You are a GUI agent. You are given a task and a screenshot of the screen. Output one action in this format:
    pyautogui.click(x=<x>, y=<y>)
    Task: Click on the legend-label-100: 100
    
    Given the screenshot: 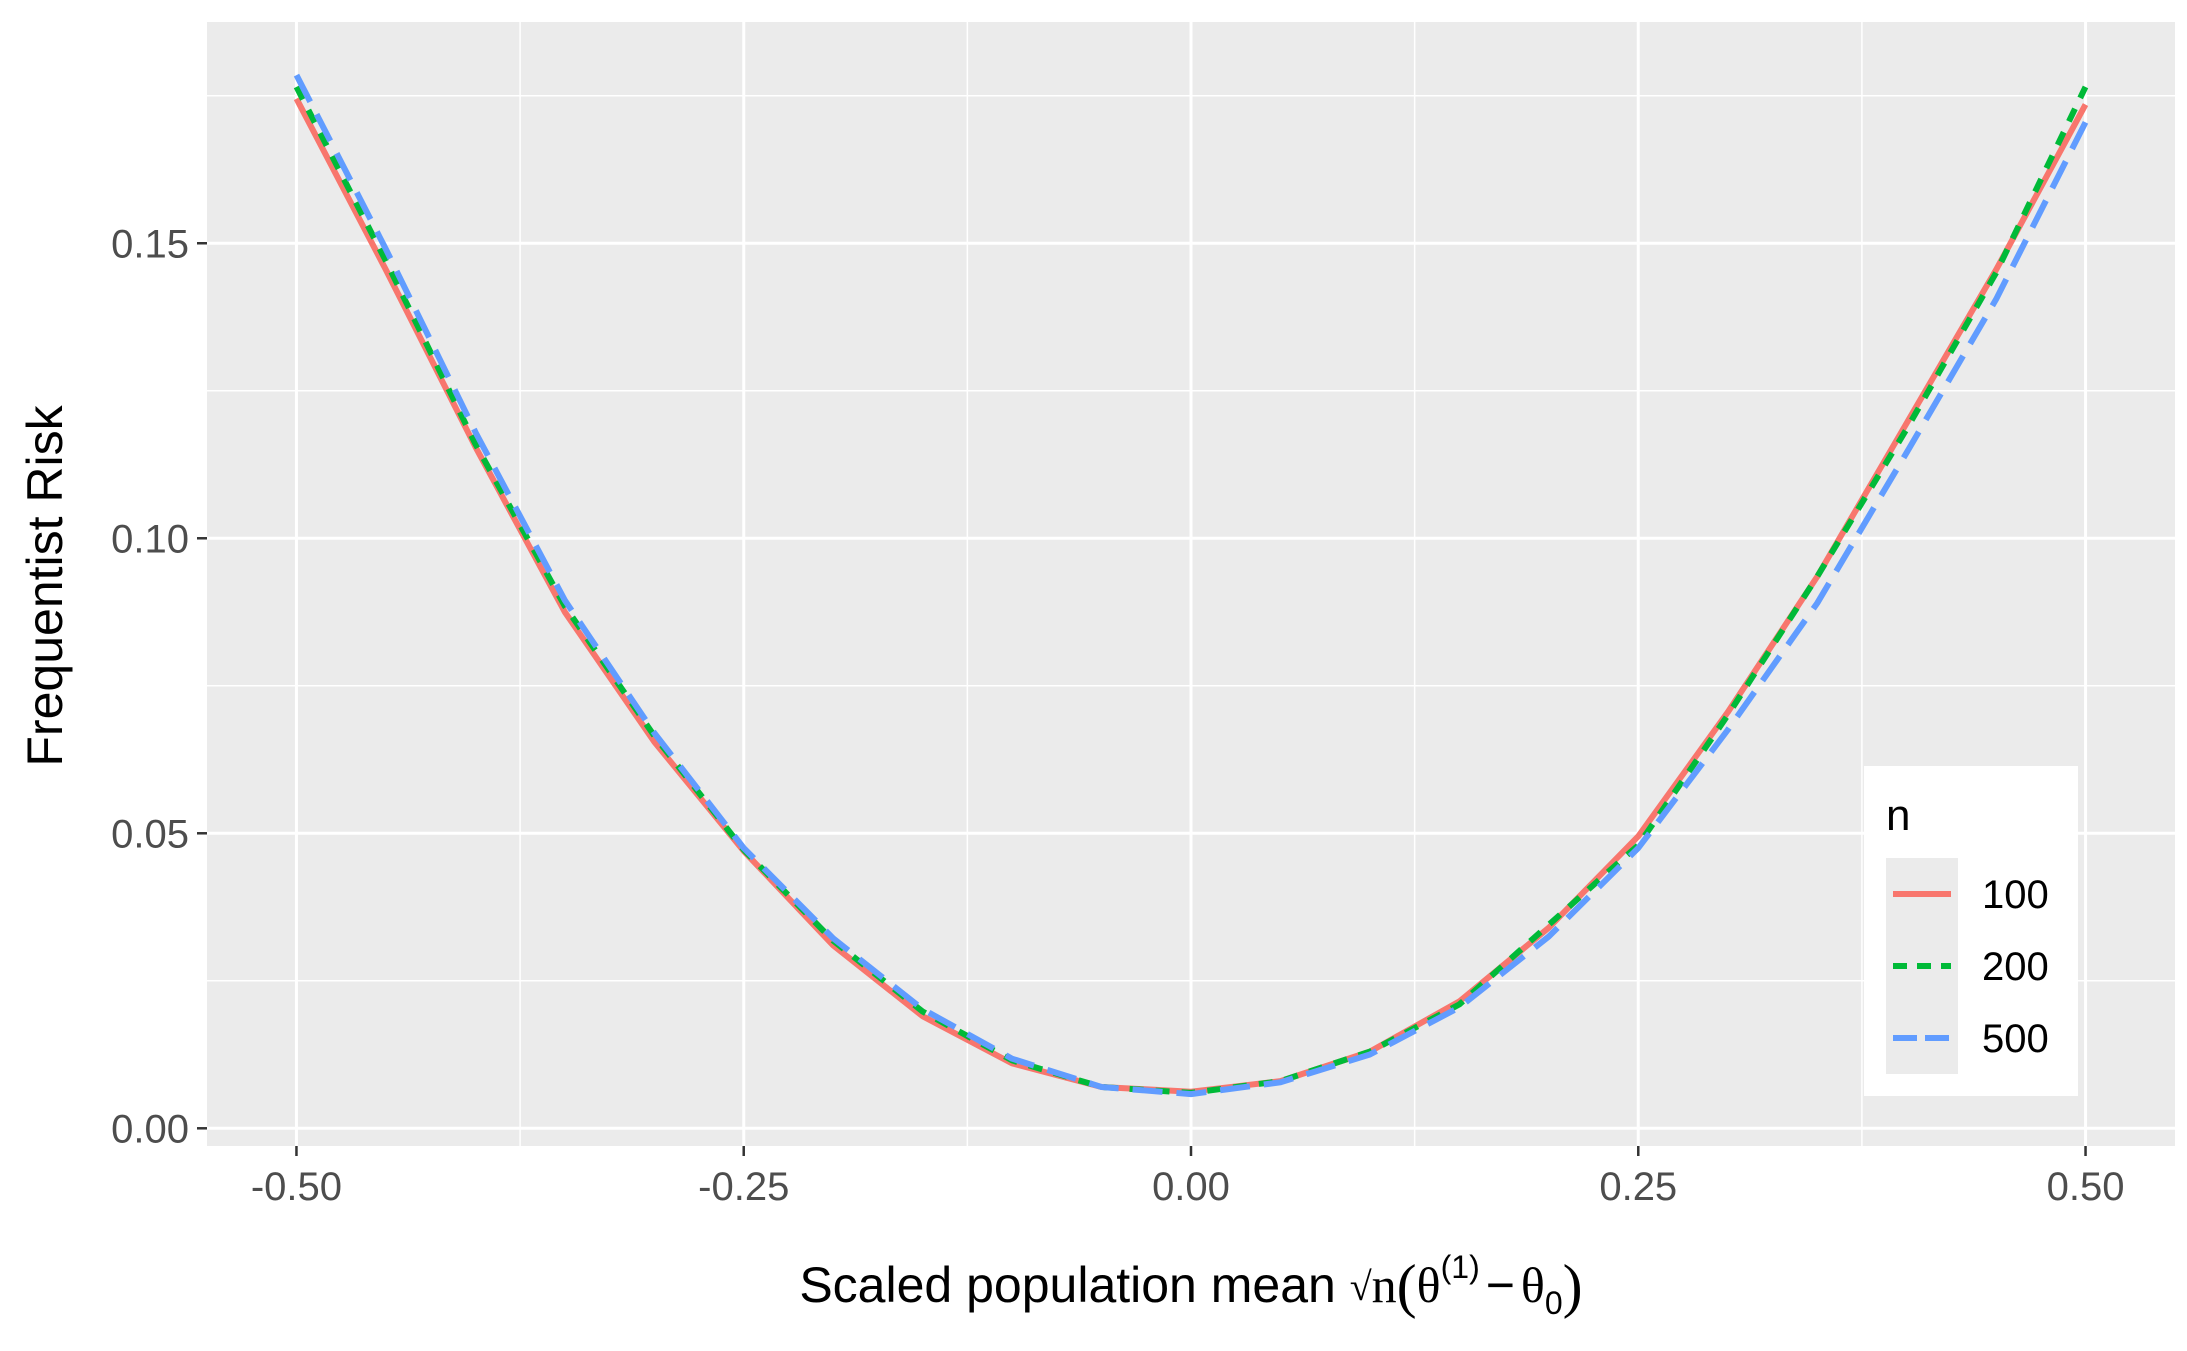 What is the action you would take?
    pyautogui.click(x=2015, y=895)
    